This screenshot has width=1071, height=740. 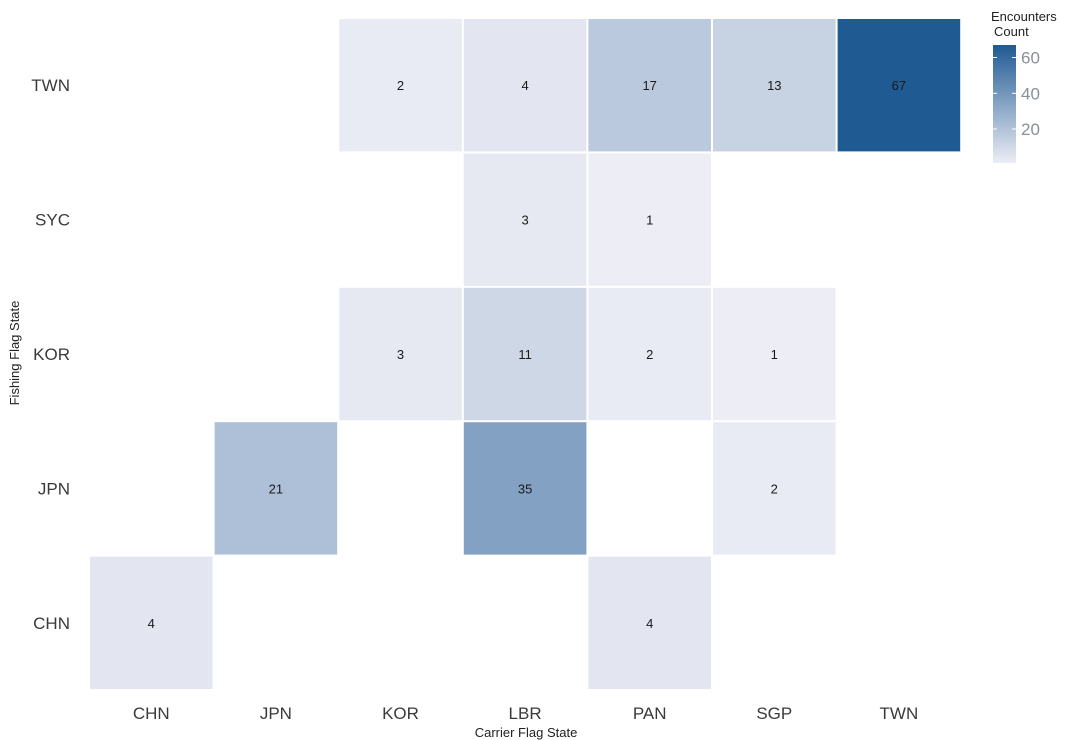 I want to click on heatmap-cell-chn-chn, so click(x=151, y=622).